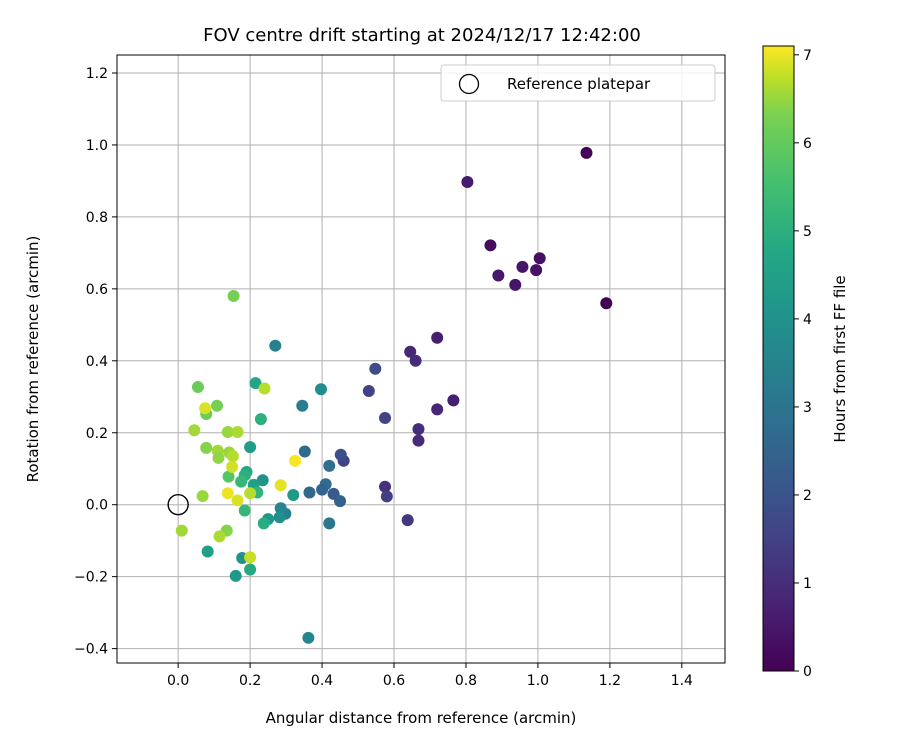 This screenshot has width=900, height=750. I want to click on x-tick-label: 0.0, so click(178, 681).